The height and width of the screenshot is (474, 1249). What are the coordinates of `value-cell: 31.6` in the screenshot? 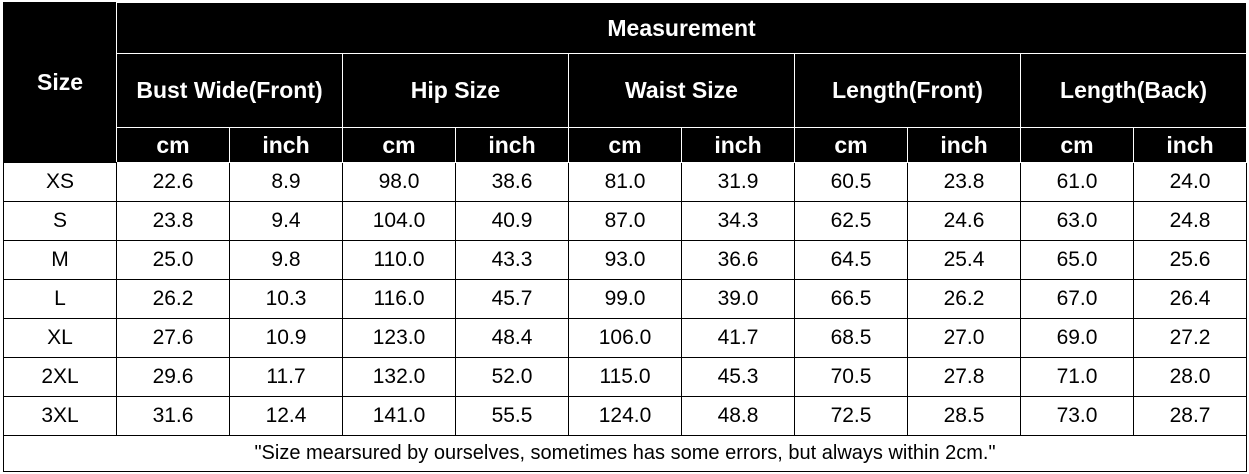 It's located at (173, 416).